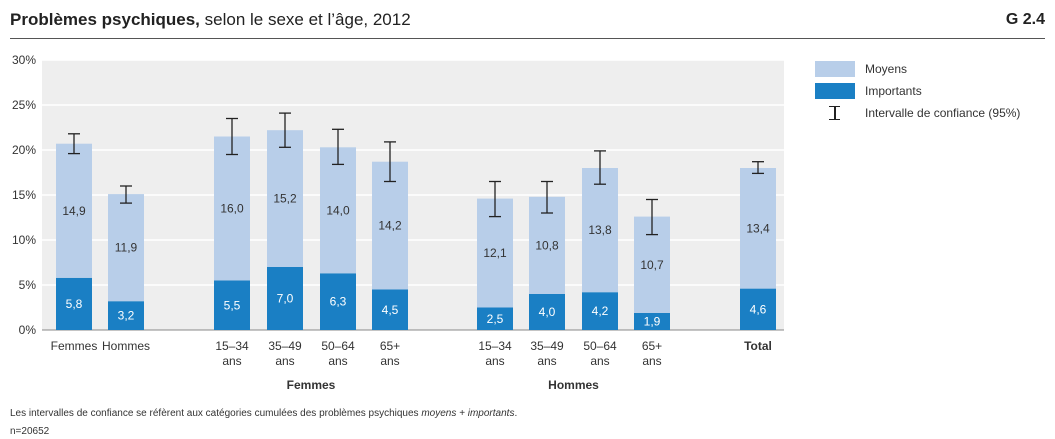 The height and width of the screenshot is (439, 1055). I want to click on data-label-importants: 5,5, so click(232, 305).